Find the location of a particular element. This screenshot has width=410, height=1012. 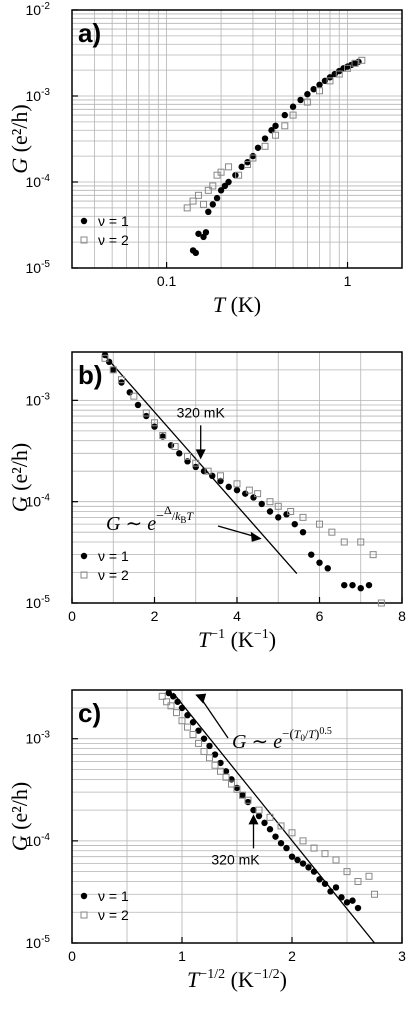

x-tick-label: 2 is located at coordinates (292, 956).